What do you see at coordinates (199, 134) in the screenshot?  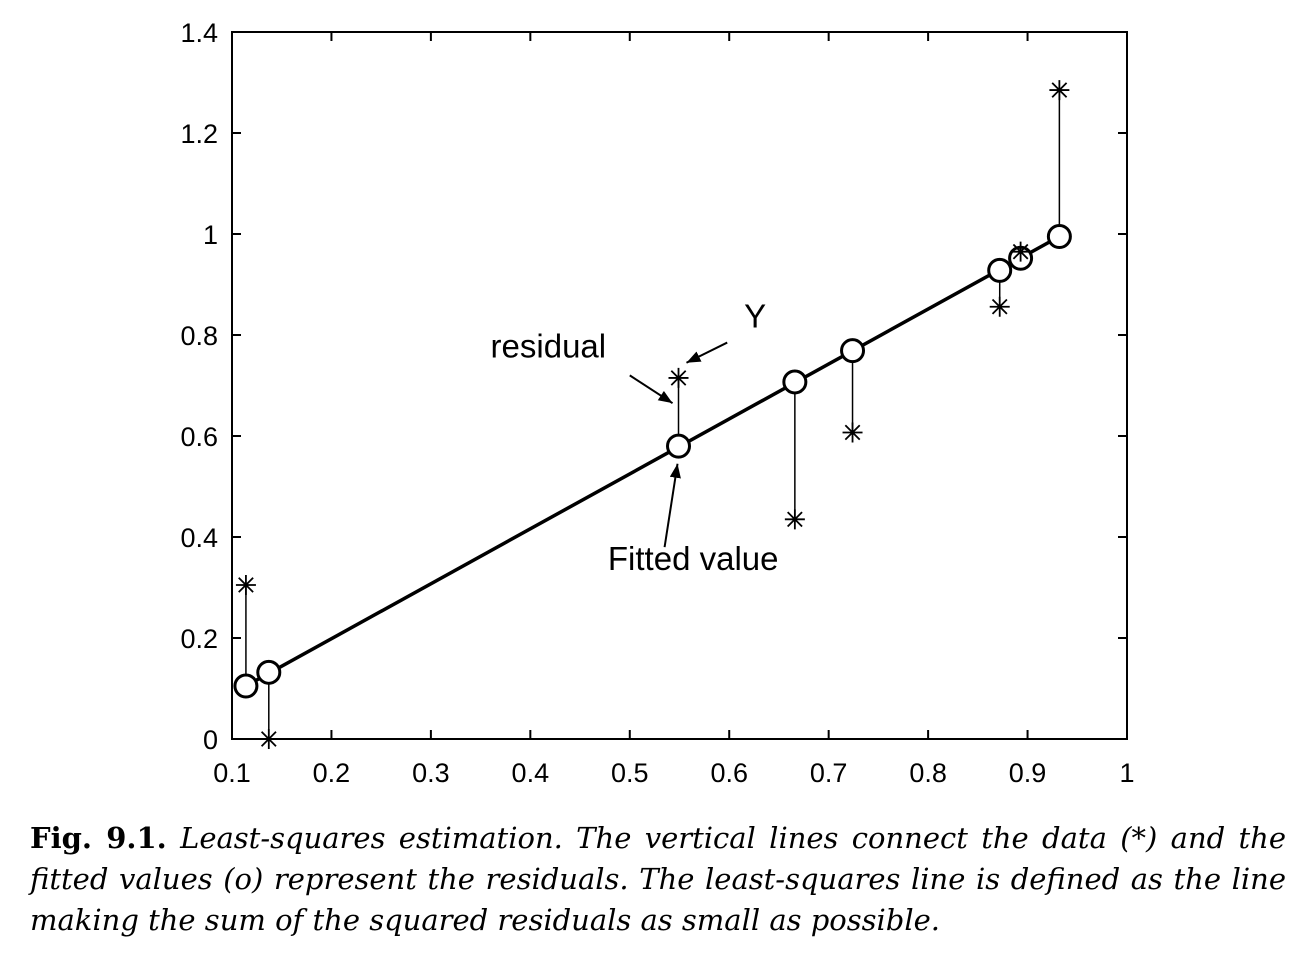 I see `y-tick-label: 1.2` at bounding box center [199, 134].